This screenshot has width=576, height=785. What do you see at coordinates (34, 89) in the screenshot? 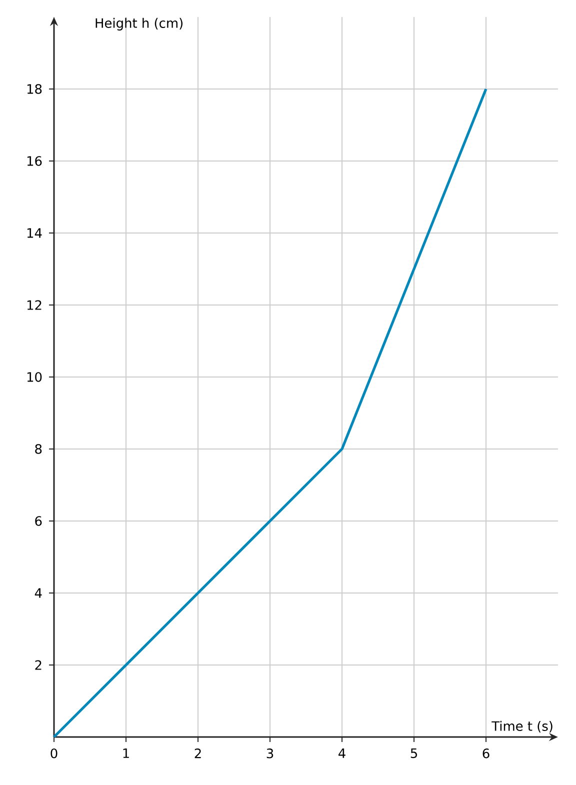
I see `y-tick-label: 18` at bounding box center [34, 89].